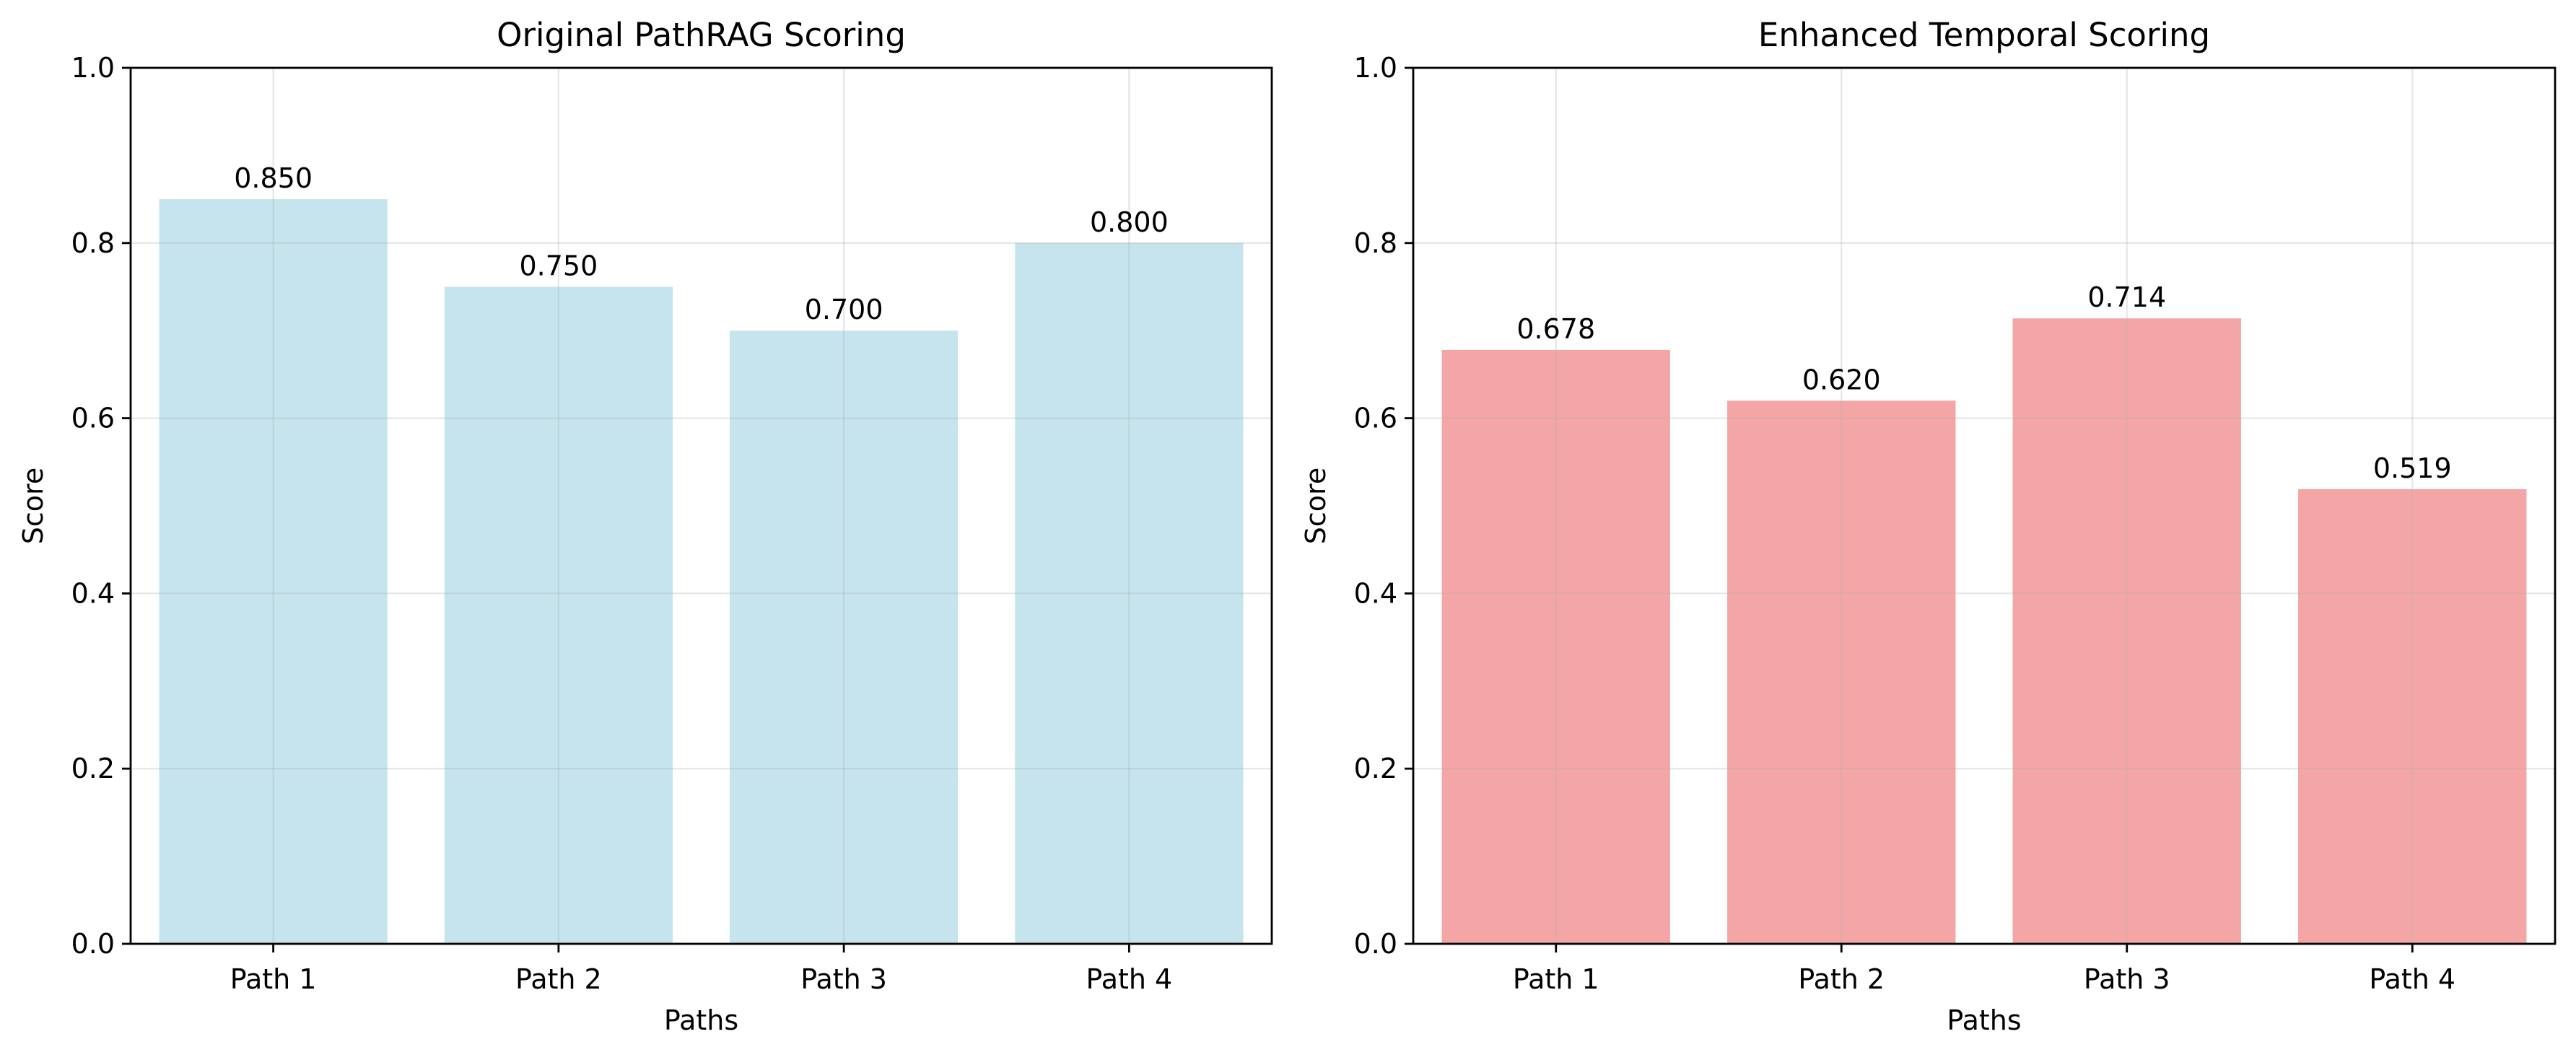 This screenshot has width=2576, height=1060. I want to click on data-label: 0.800, so click(1129, 222).